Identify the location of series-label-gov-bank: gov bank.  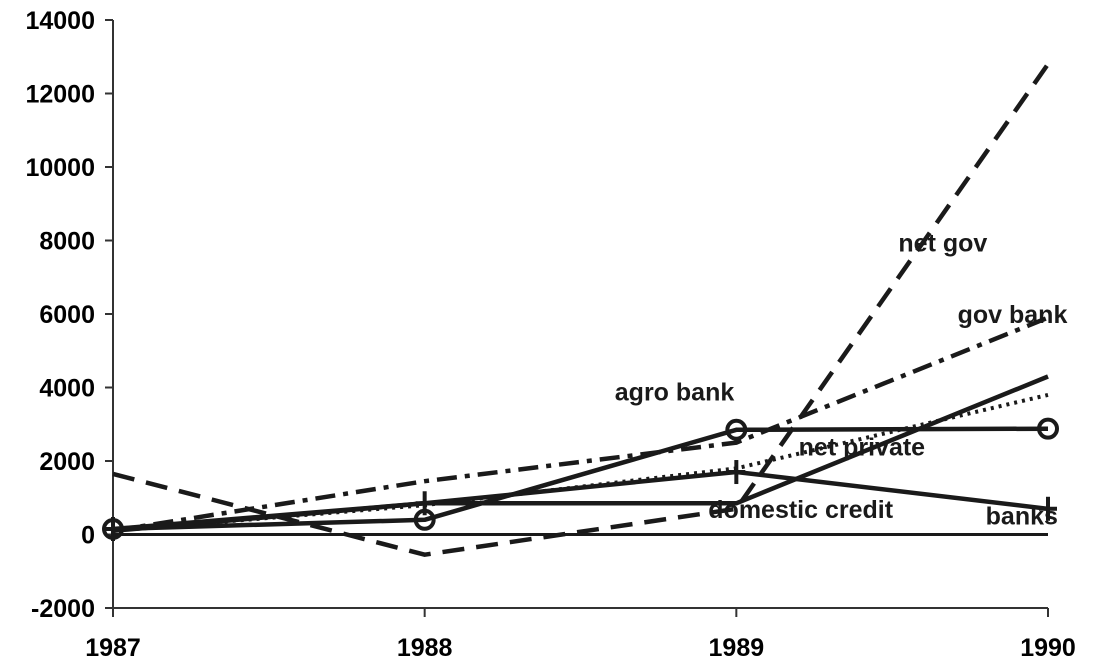
(1013, 315).